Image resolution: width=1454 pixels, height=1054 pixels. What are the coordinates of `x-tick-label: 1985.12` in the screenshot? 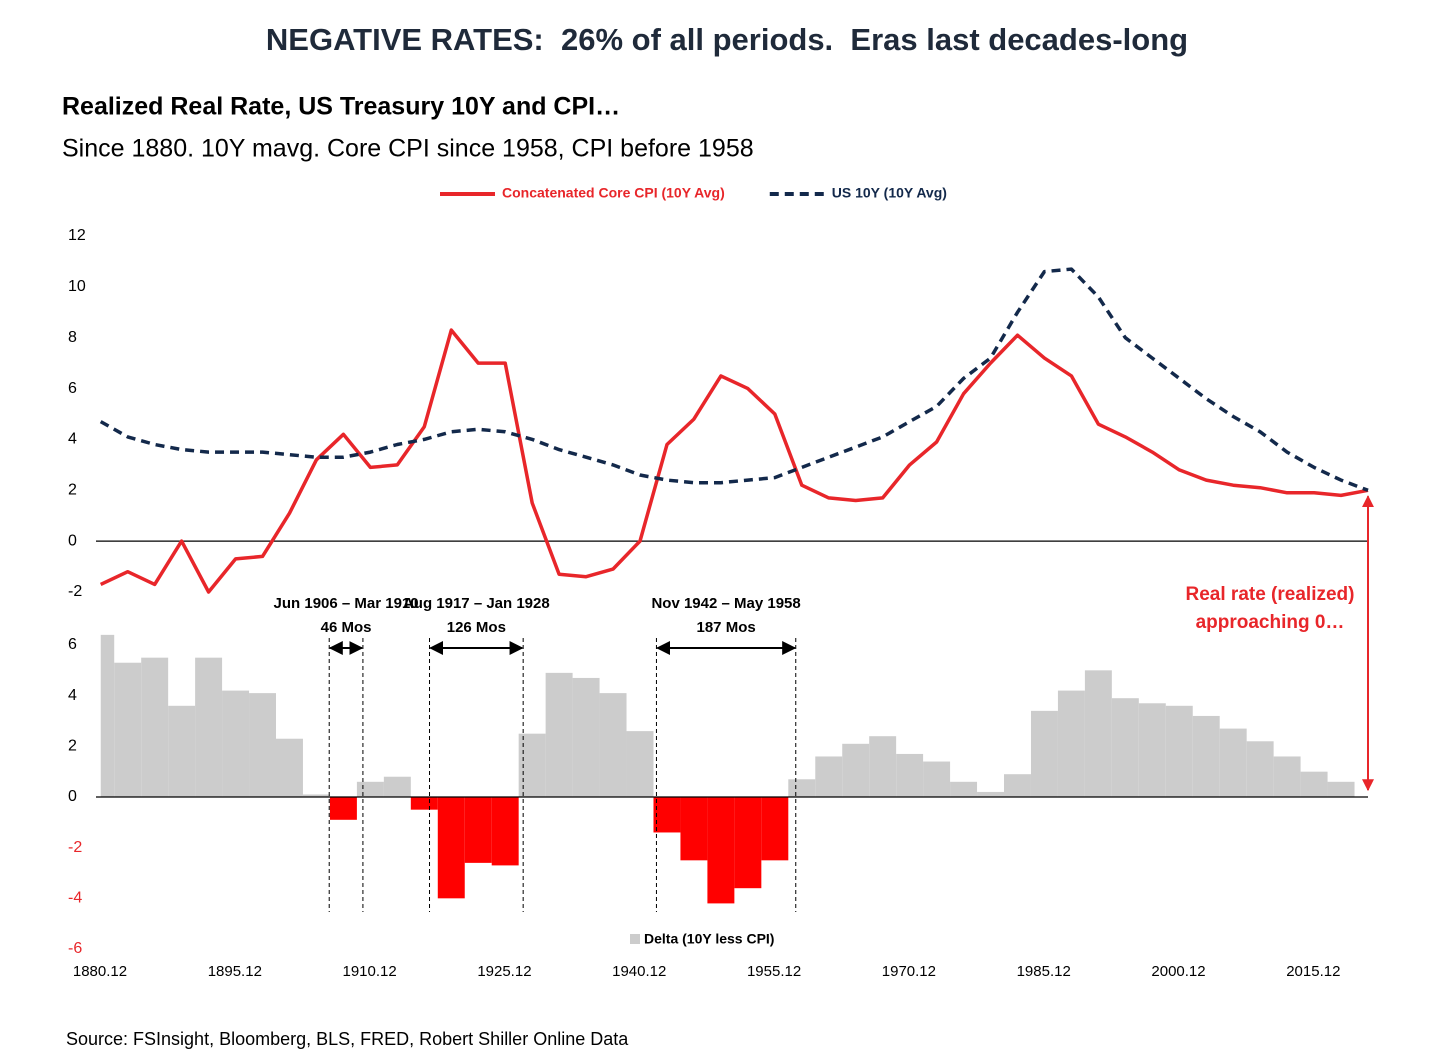 It's located at (1044, 971).